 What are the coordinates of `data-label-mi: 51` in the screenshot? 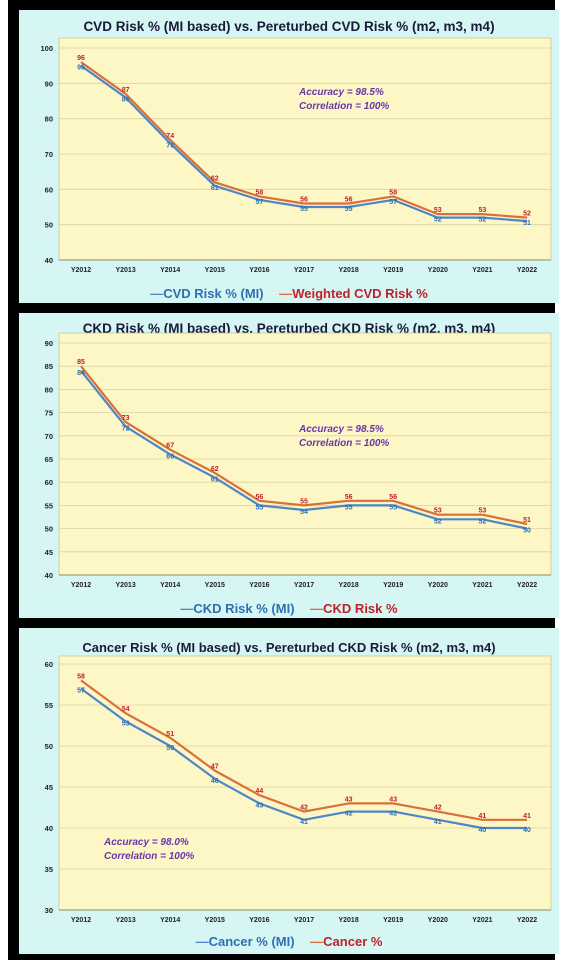 It's located at (527, 223).